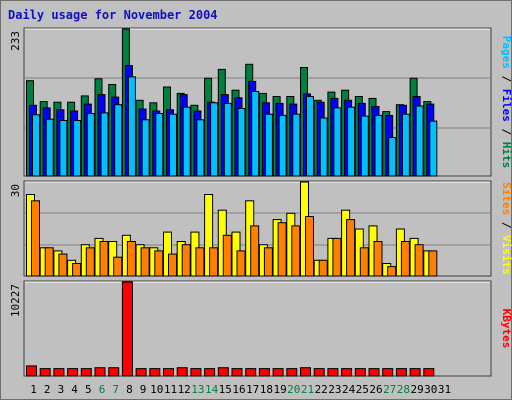 This screenshot has height=400, width=512. I want to click on x-tick-label: 13, so click(197, 389).